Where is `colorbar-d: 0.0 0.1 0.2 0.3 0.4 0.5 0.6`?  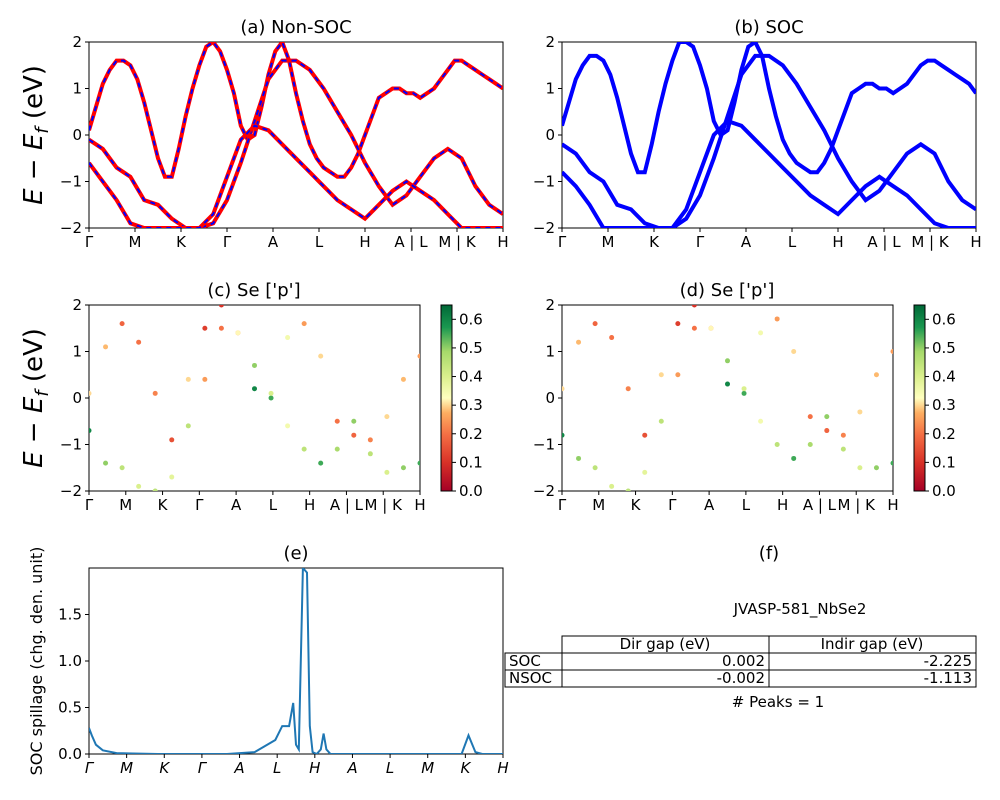 colorbar-d: 0.0 0.1 0.2 0.3 0.4 0.5 0.6 is located at coordinates (934, 402).